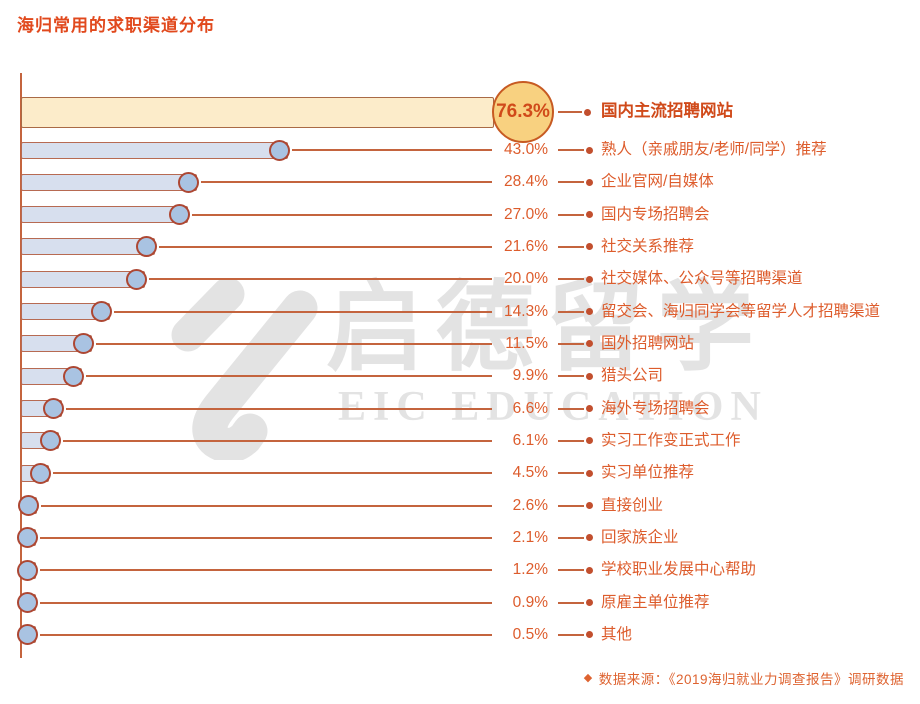  Describe the element at coordinates (617, 634) in the screenshot. I see `category-label: 其他` at that location.